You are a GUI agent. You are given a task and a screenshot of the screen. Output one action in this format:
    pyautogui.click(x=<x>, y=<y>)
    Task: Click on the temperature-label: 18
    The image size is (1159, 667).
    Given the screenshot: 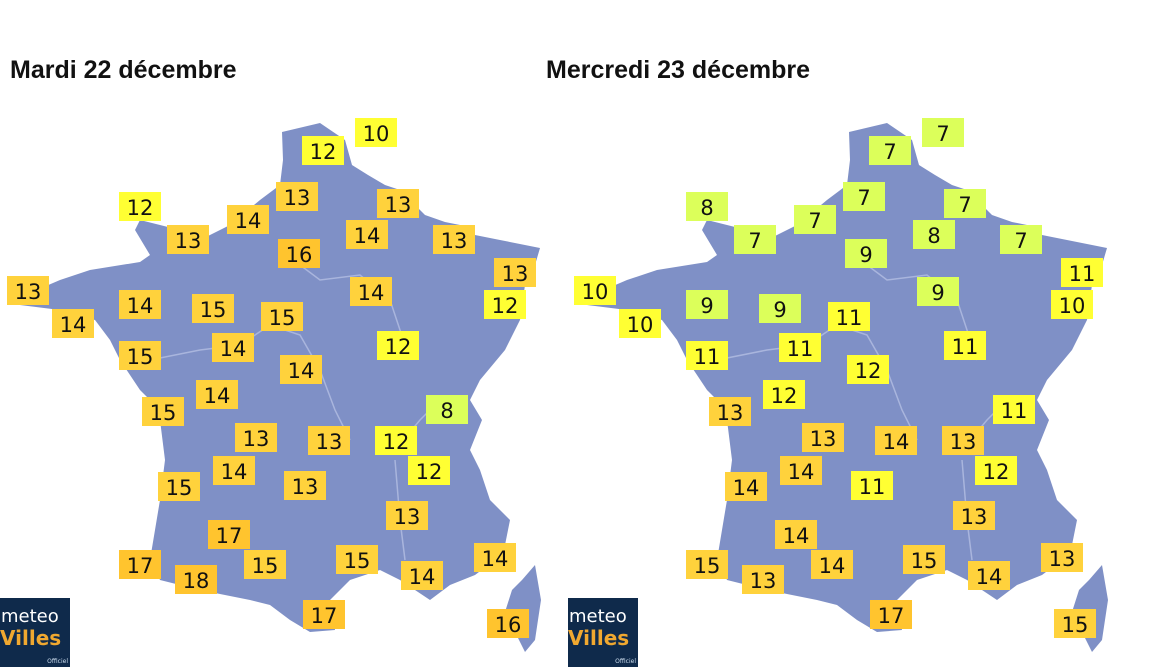 What is the action you would take?
    pyautogui.click(x=196, y=579)
    